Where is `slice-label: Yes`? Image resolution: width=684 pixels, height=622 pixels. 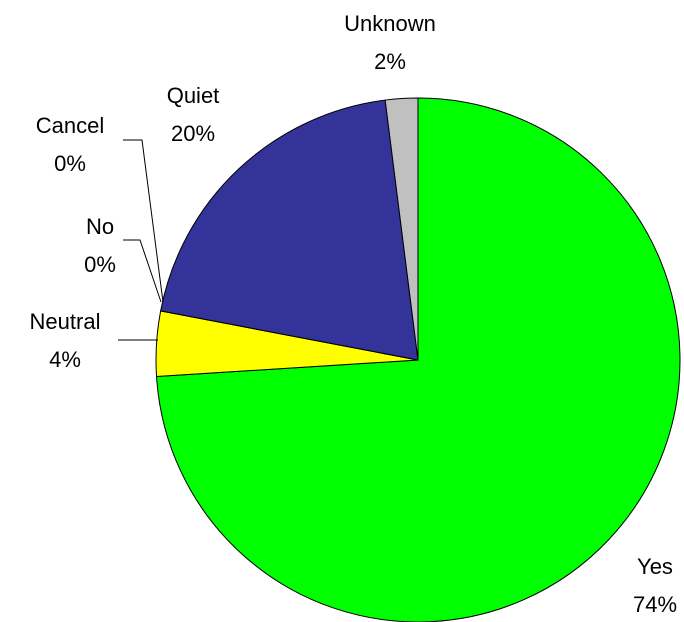 slice-label: Yes is located at coordinates (655, 566).